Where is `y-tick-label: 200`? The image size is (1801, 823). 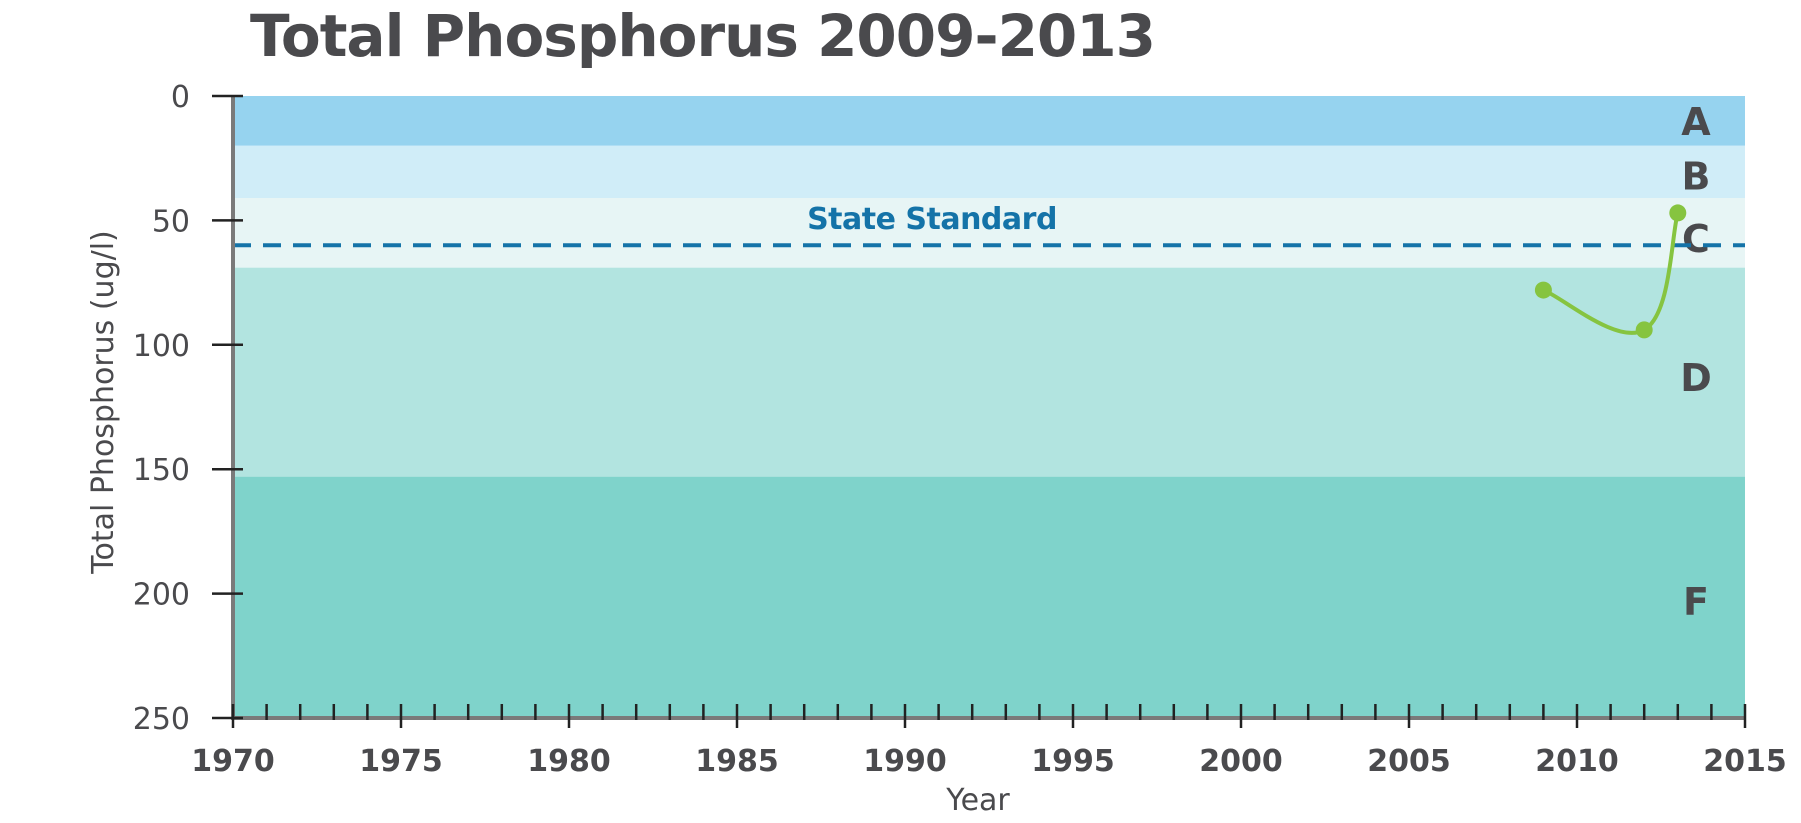 y-tick-label: 200 is located at coordinates (161, 595).